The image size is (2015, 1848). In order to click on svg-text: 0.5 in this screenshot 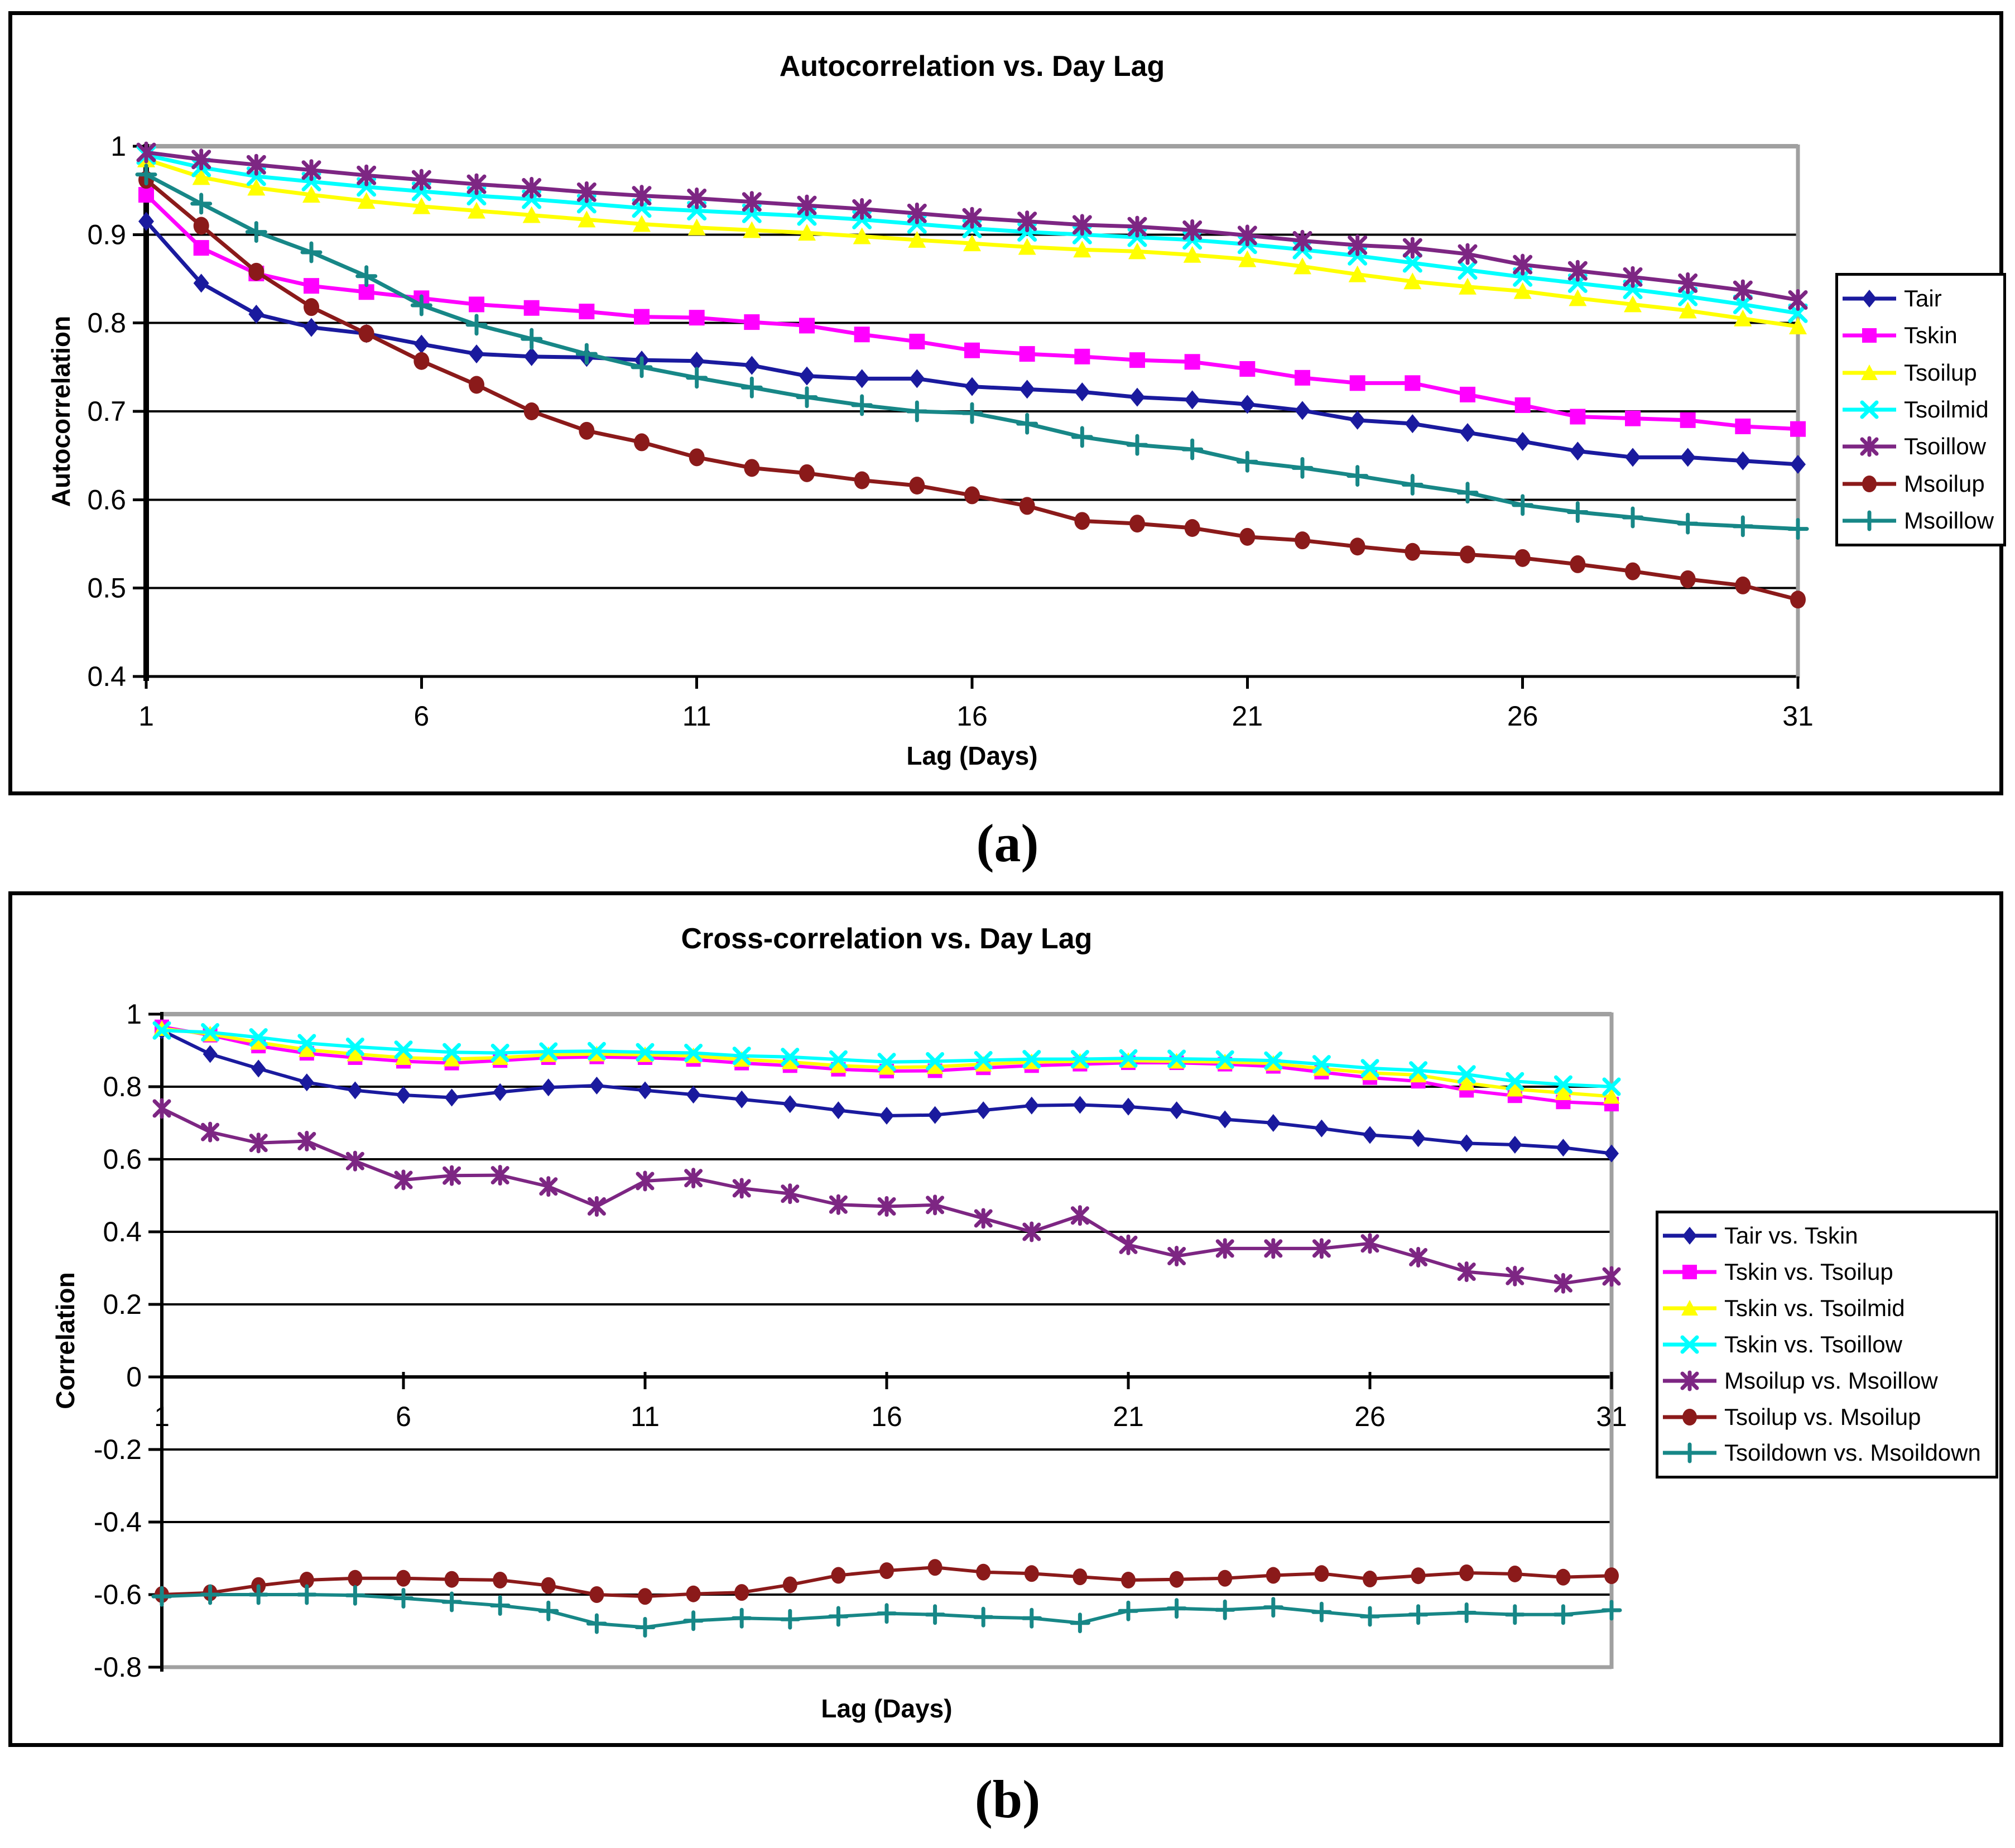, I will do `click(106, 589)`.